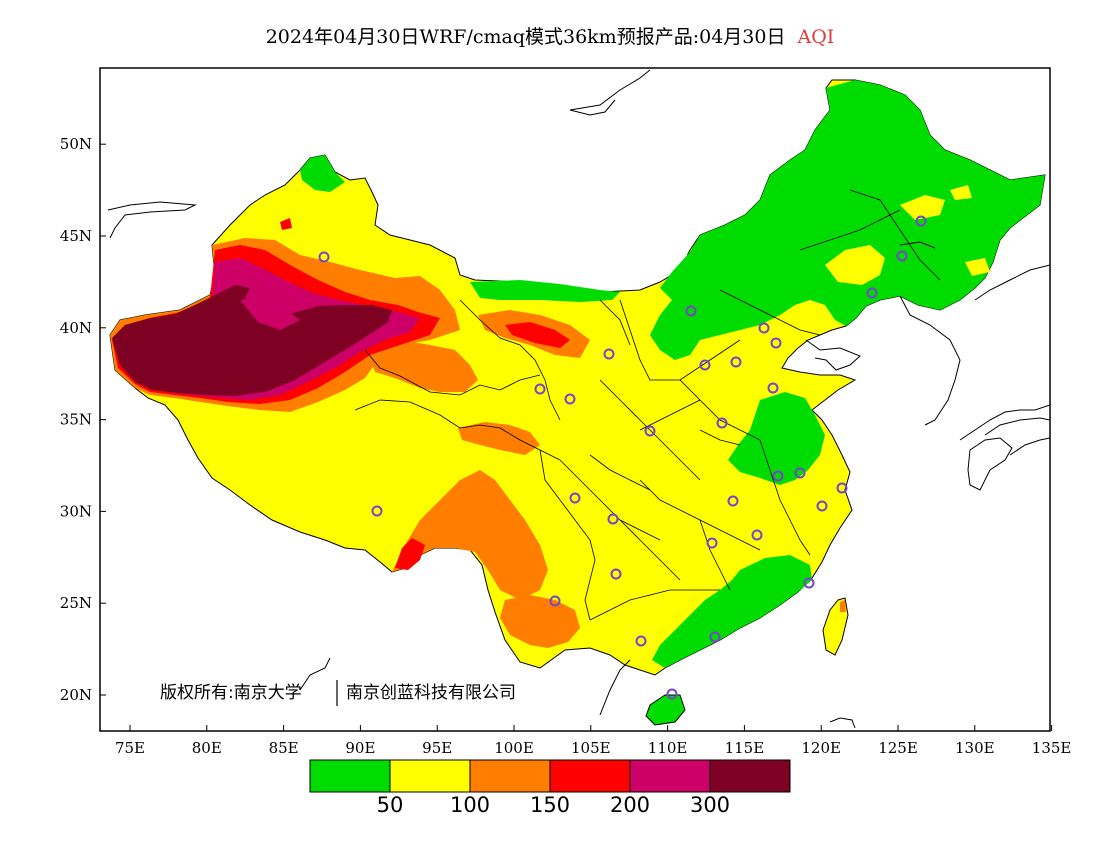 This screenshot has width=1100, height=850. Describe the element at coordinates (76, 695) in the screenshot. I see `y-tick-label: 20N` at that location.